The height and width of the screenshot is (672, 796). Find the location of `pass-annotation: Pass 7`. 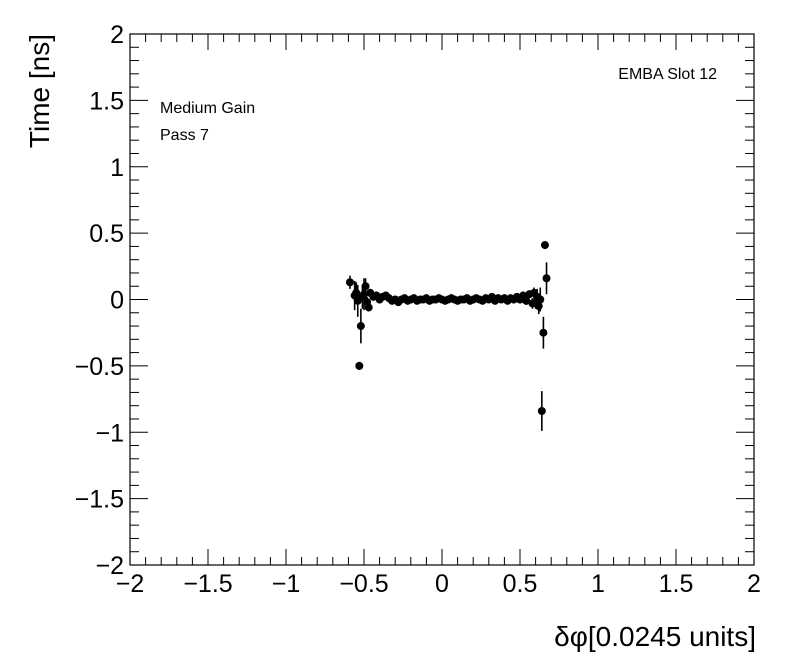

pass-annotation: Pass 7 is located at coordinates (184, 135).